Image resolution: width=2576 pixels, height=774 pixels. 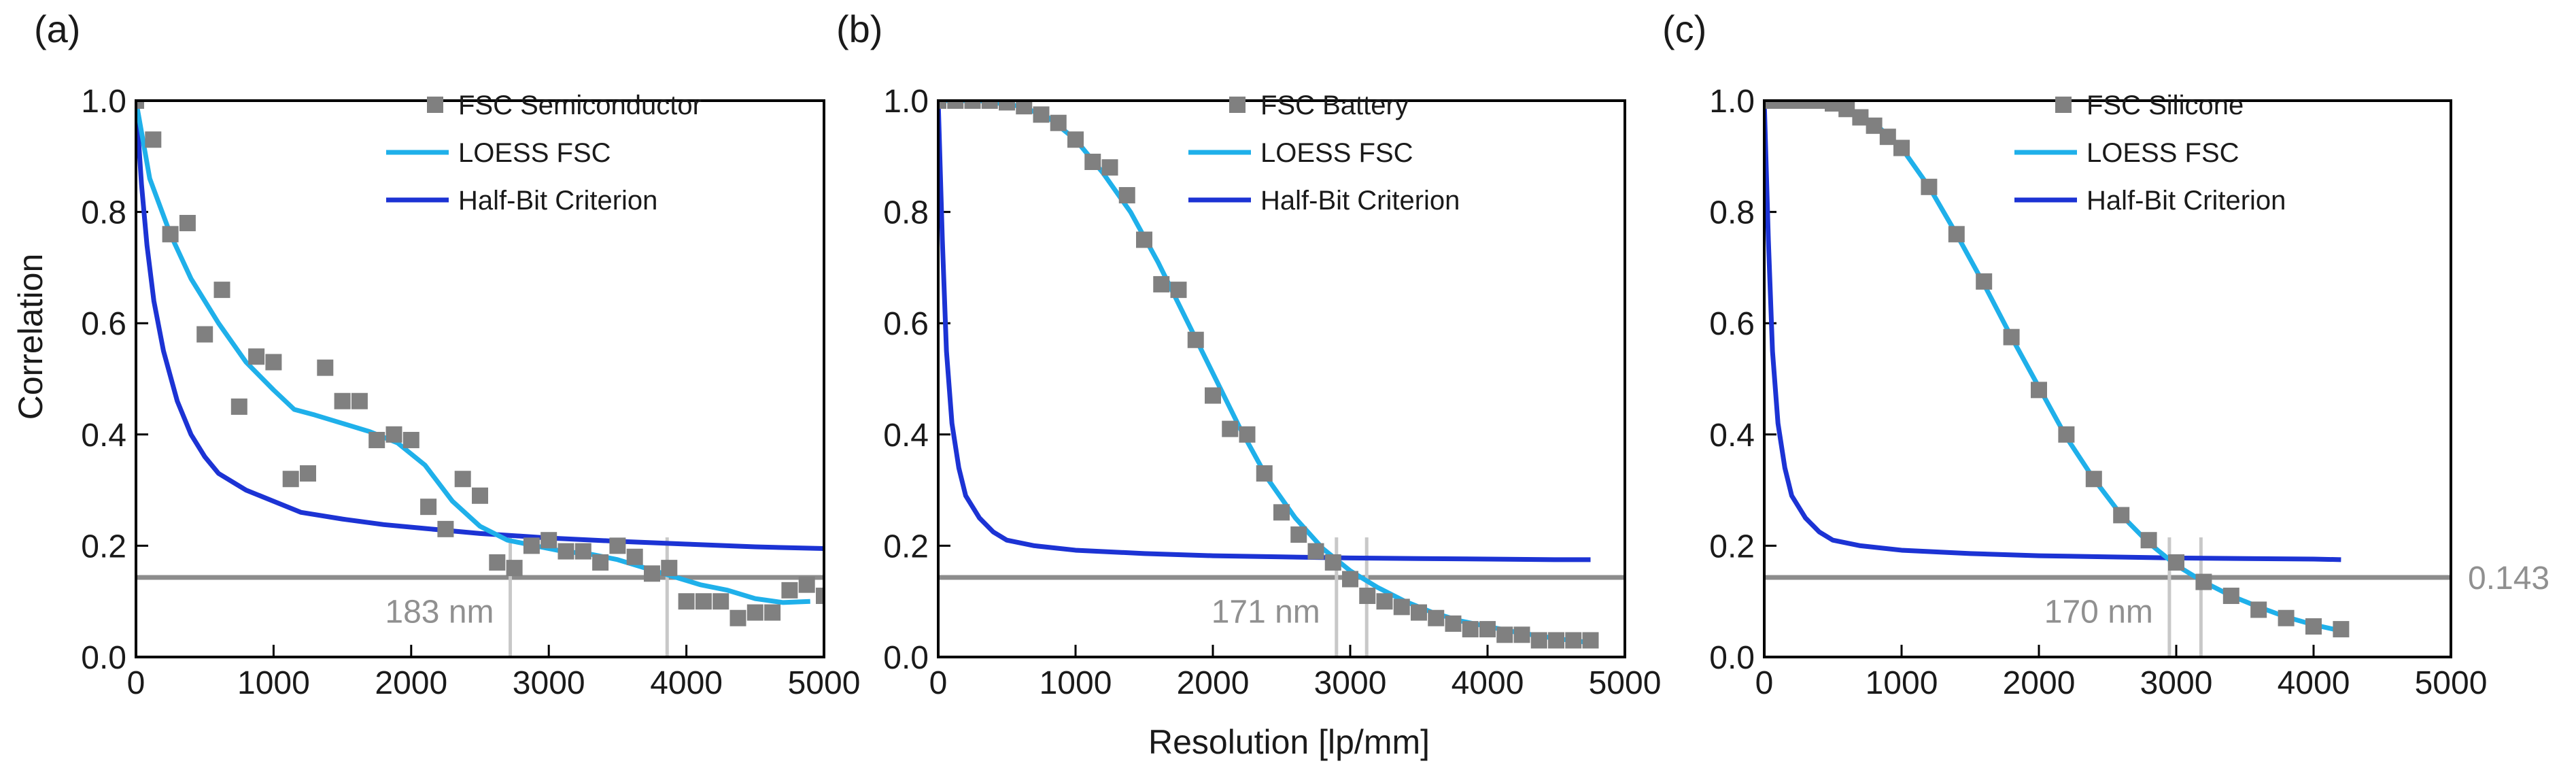 I want to click on threshold-value-label: 0.143, so click(x=2508, y=578).